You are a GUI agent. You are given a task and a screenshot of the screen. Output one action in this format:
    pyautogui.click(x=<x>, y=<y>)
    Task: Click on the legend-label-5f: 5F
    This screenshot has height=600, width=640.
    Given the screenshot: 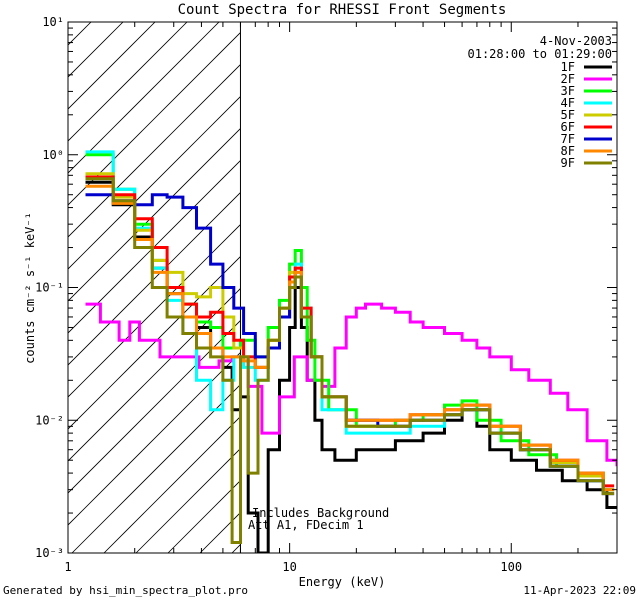 What is the action you would take?
    pyautogui.click(x=568, y=115)
    